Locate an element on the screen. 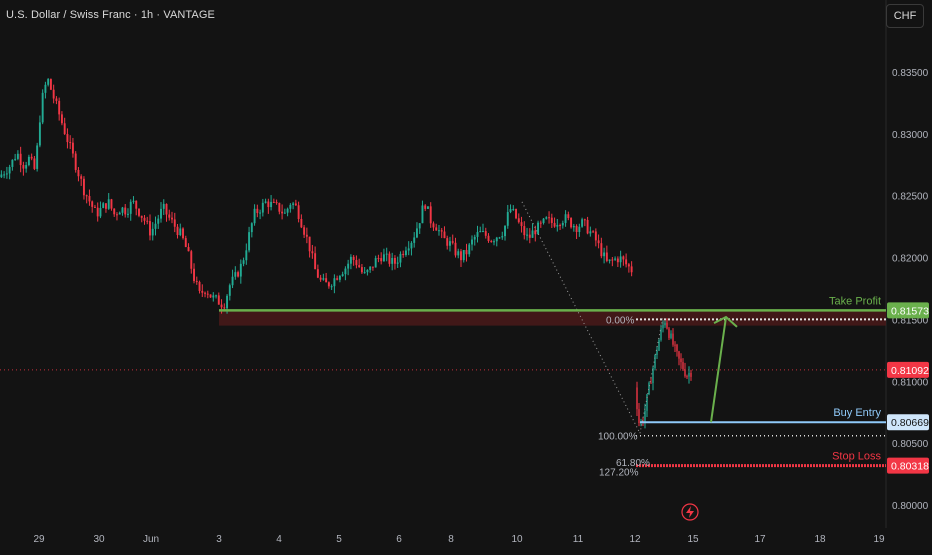 This screenshot has height=555, width=932. fib-label-618: 61.80% is located at coordinates (633, 463).